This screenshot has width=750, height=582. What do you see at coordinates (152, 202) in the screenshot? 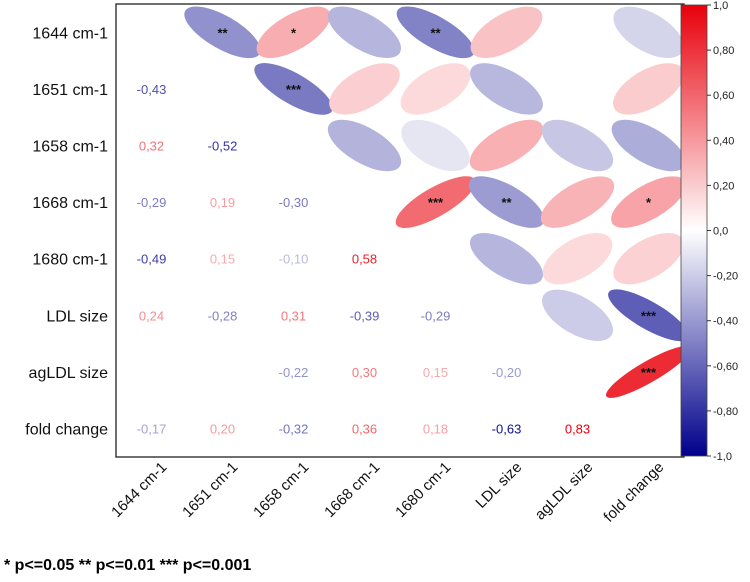
I see `coefficient-3-0: -0,29` at bounding box center [152, 202].